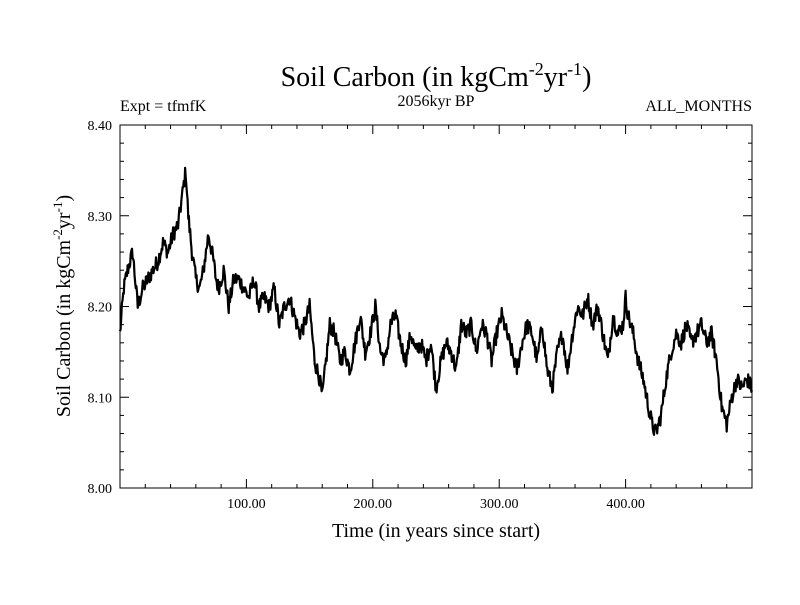 The width and height of the screenshot is (800, 605). Describe the element at coordinates (163, 106) in the screenshot. I see `subtitle-experiment: Expt = tfmfK` at that location.